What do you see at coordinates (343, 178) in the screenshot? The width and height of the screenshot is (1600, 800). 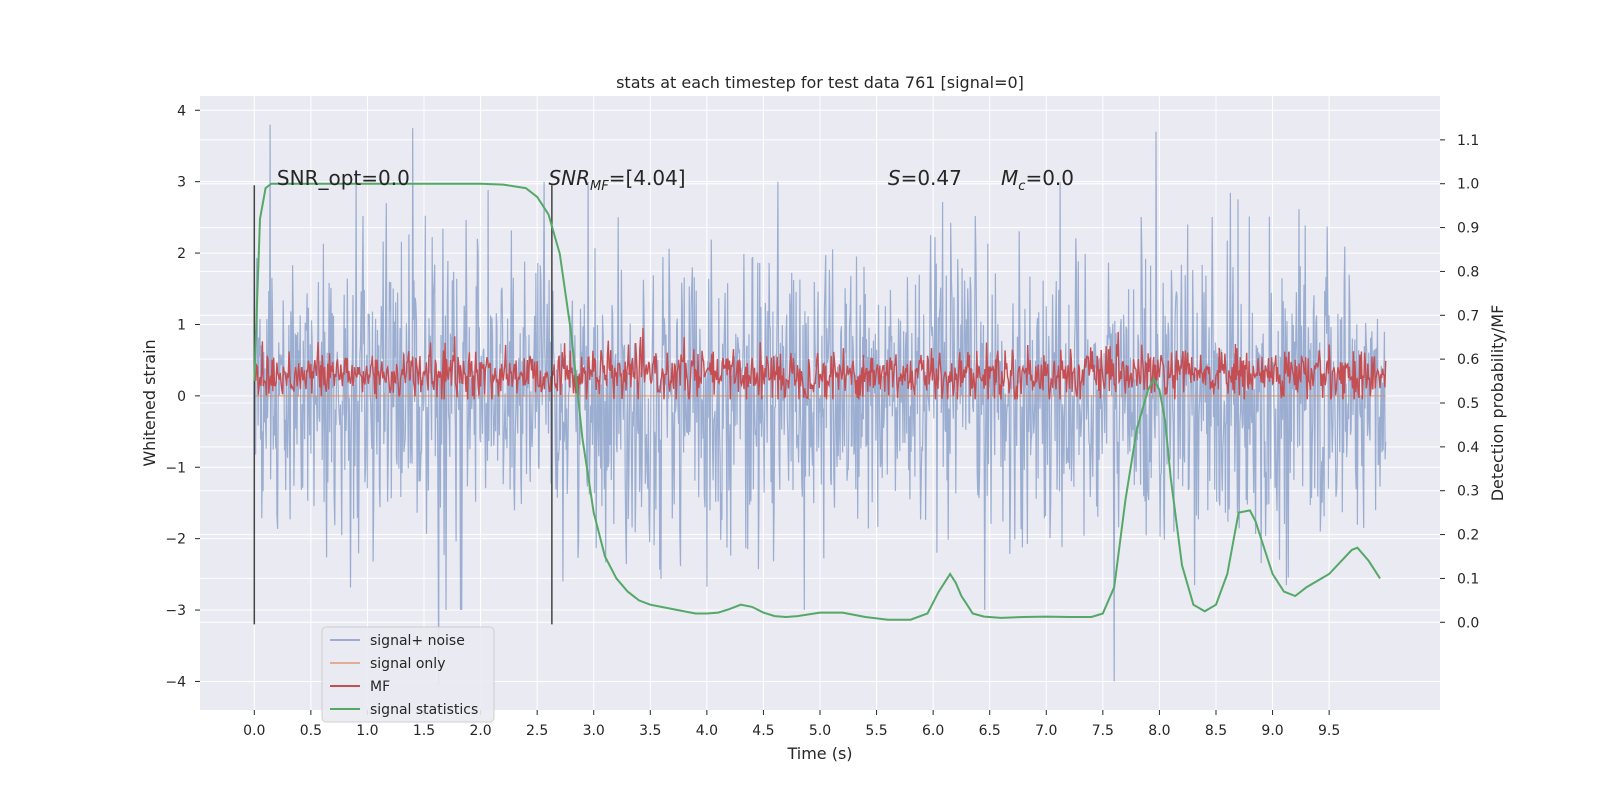 I see `annotation-0: SNR_opt=0.0` at bounding box center [343, 178].